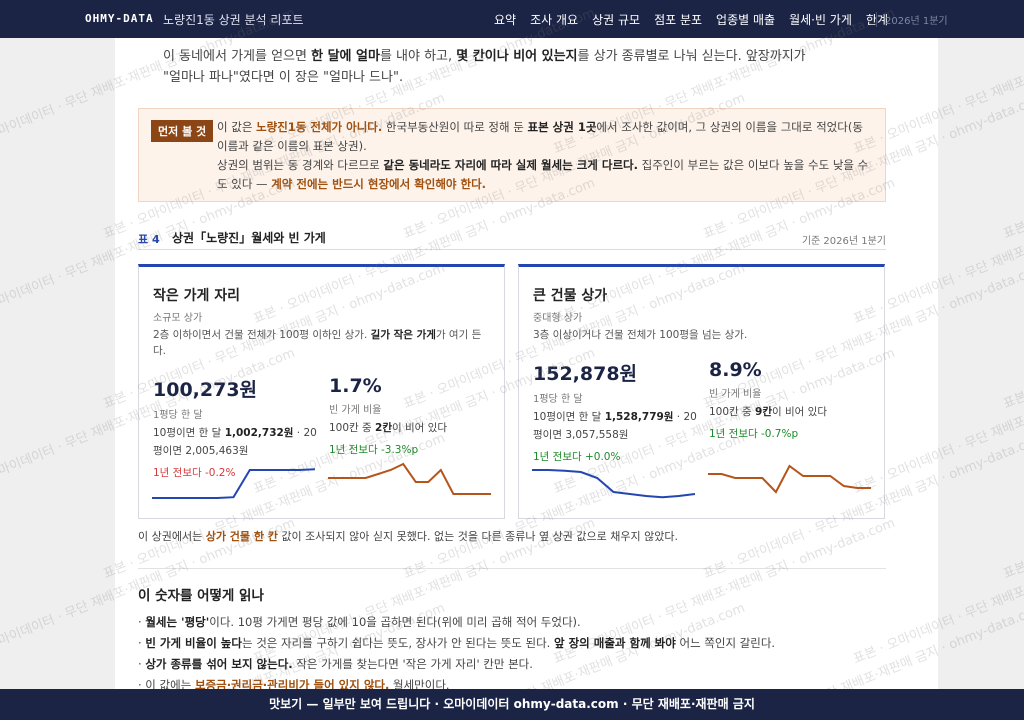 The width and height of the screenshot is (1024, 720). I want to click on metric-detail: 10평이면 한 달 1,002,732원 · 20평이면 2,005,463원, so click(238, 442).